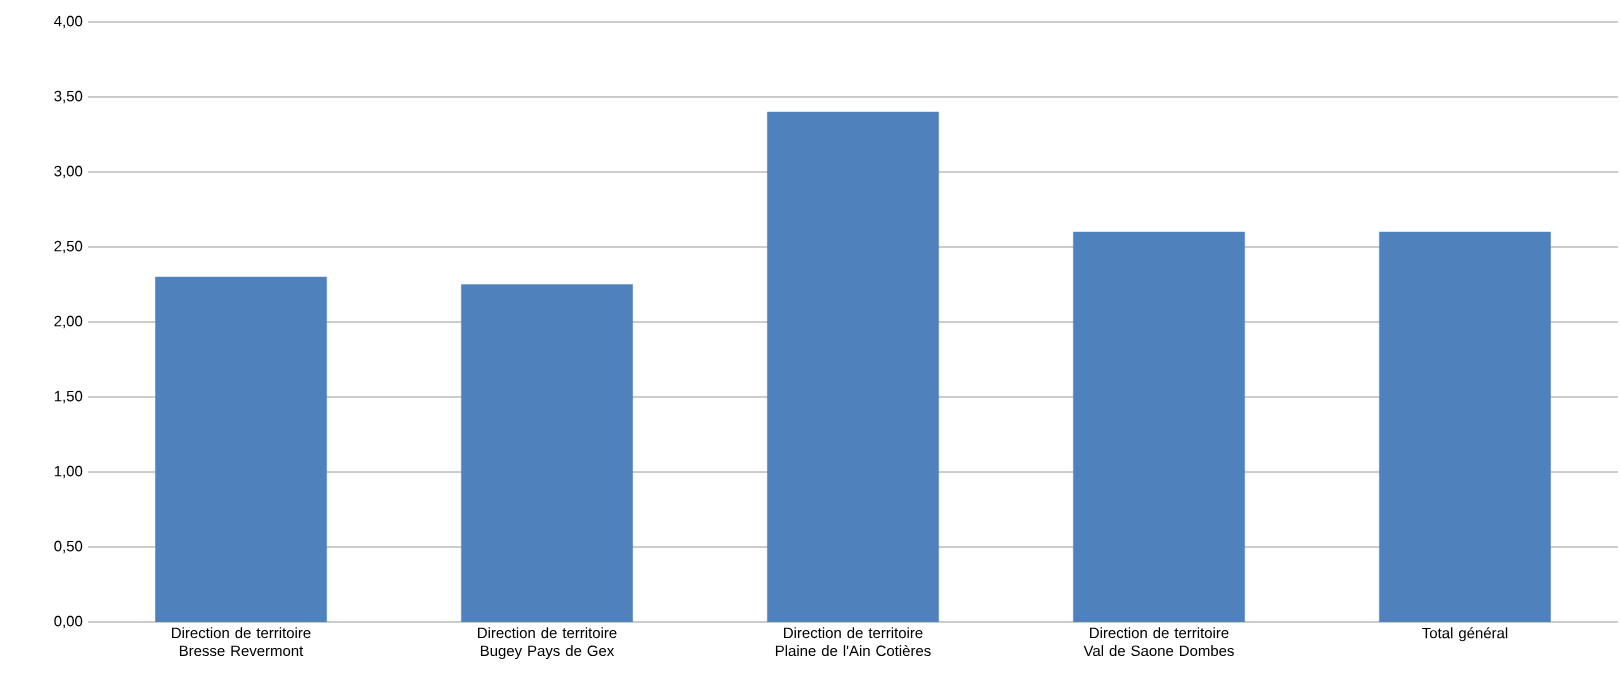  Describe the element at coordinates (68, 247) in the screenshot. I see `y-tick-label: 2,50` at that location.